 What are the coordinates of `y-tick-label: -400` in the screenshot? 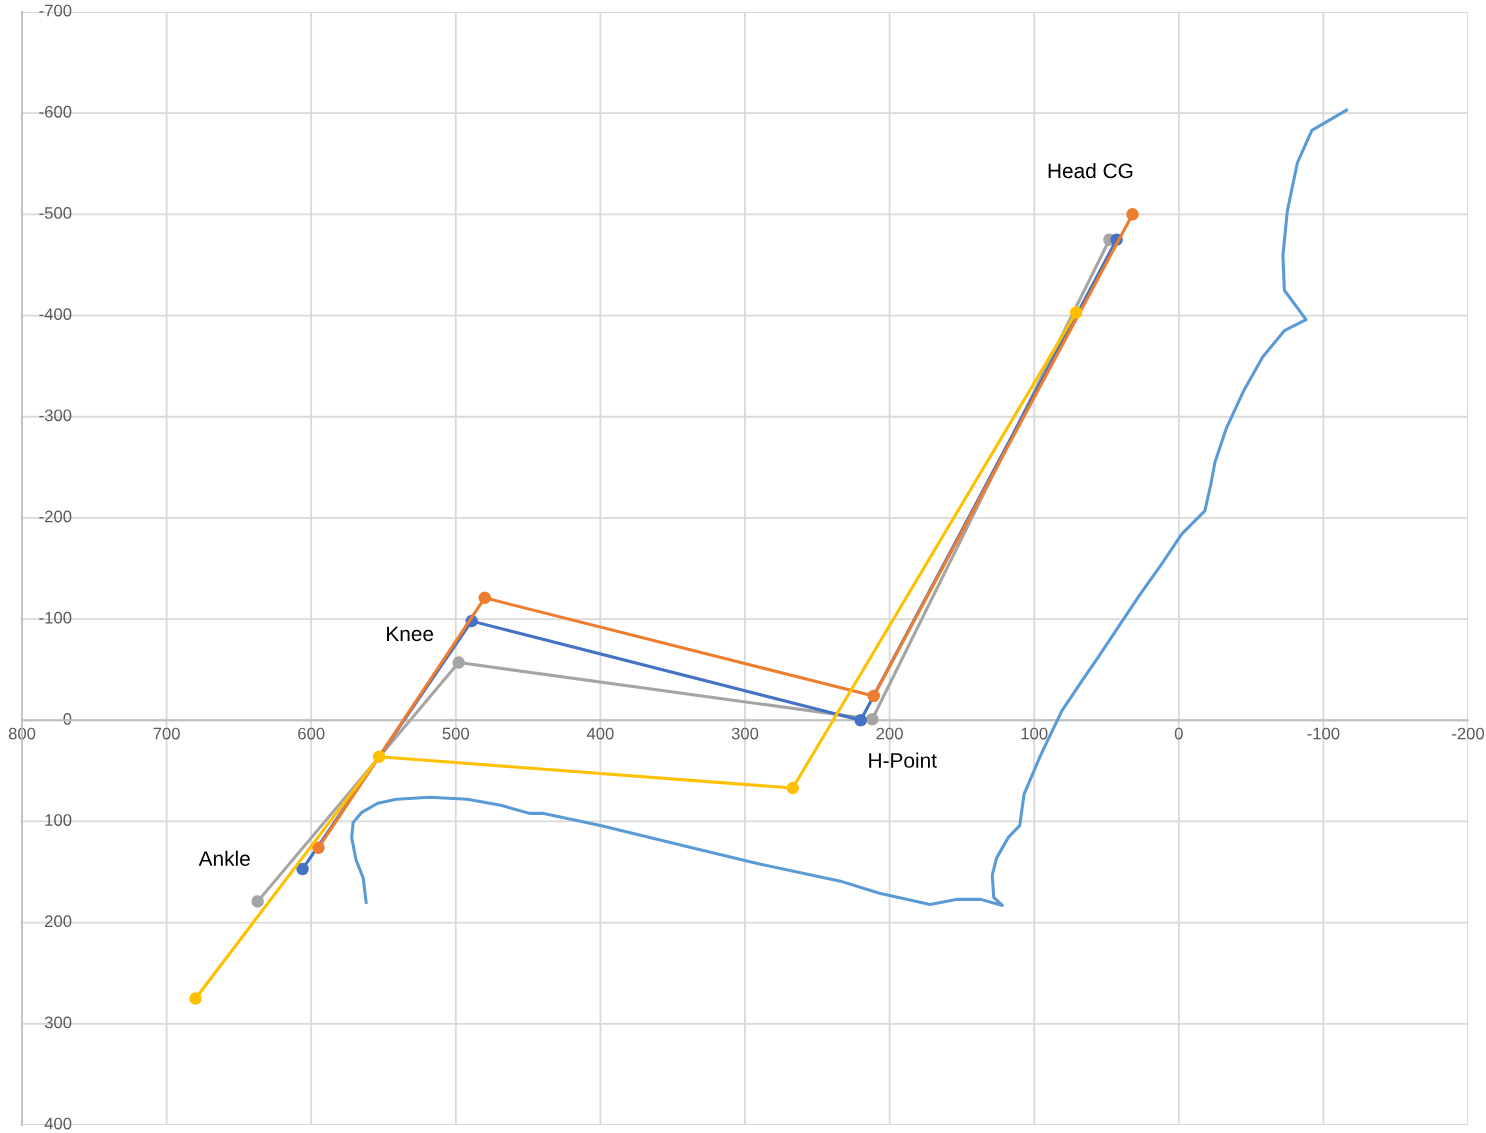 It's located at (55, 314).